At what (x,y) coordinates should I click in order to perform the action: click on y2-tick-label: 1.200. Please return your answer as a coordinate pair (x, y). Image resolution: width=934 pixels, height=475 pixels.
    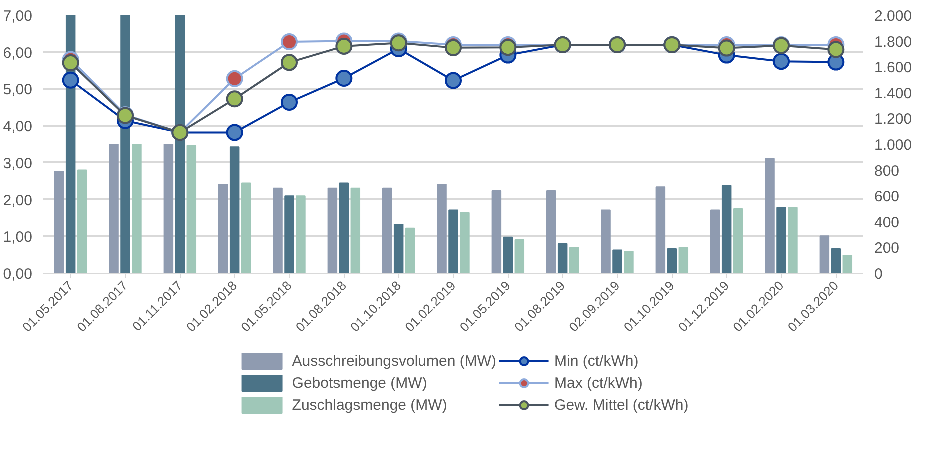
    Looking at the image, I should click on (893, 119).